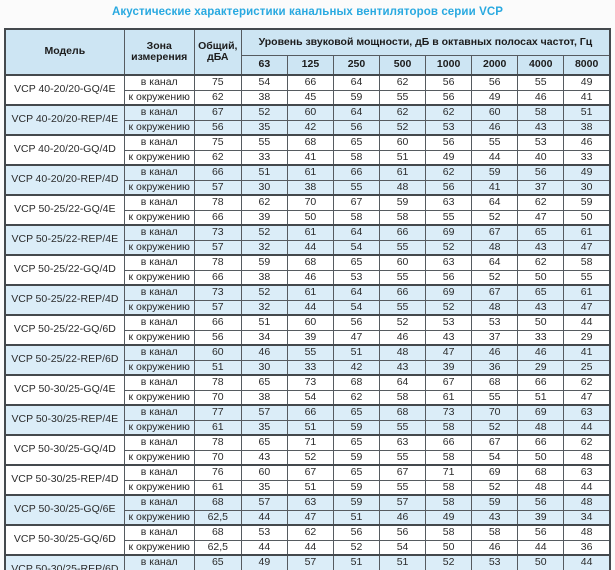 The width and height of the screenshot is (615, 570). I want to click on spl-value-cell: 37, so click(541, 187).